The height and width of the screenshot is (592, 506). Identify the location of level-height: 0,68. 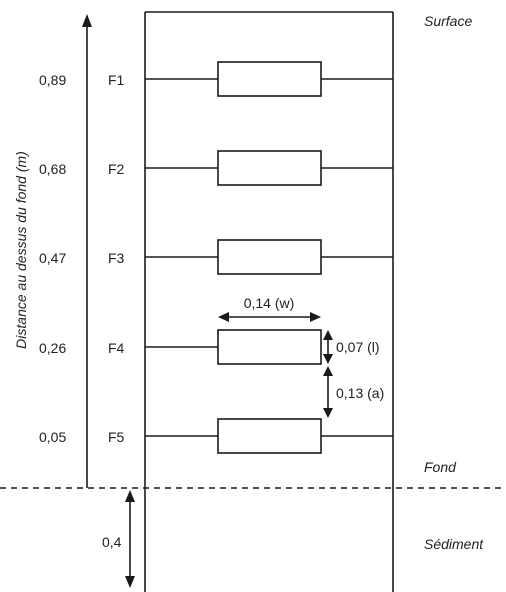
(52, 169).